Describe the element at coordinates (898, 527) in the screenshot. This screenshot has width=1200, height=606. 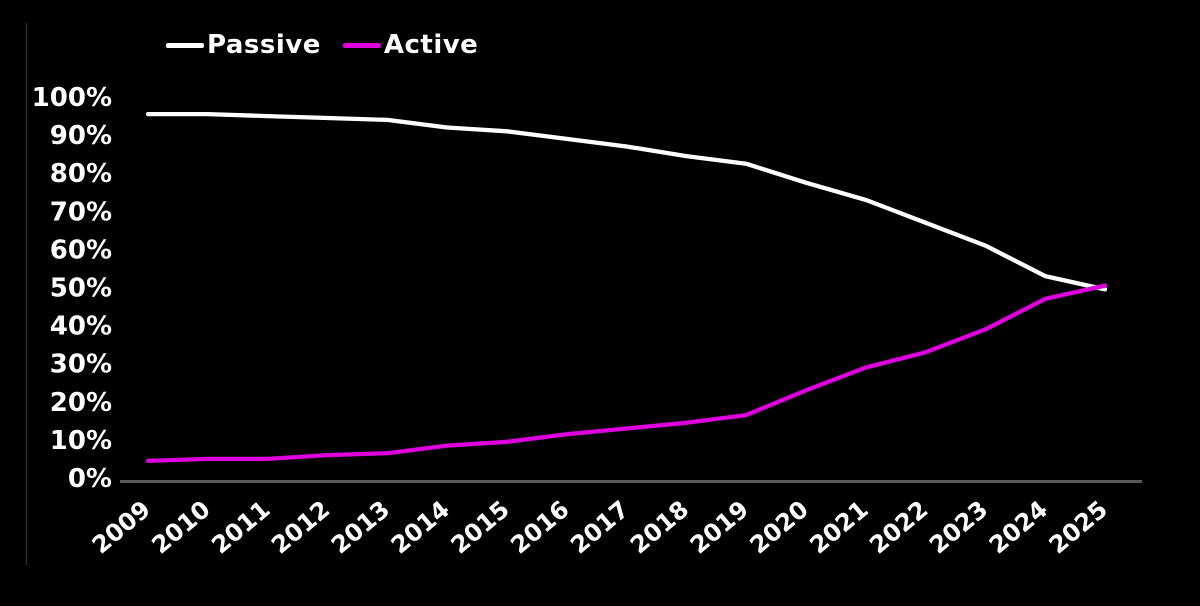
I see `x-tick-label: 2022` at that location.